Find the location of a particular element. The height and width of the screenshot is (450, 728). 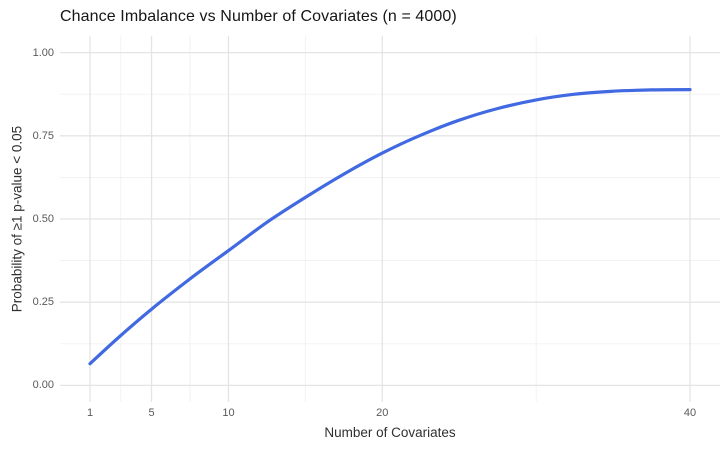

y-tick-label: 0.75 is located at coordinates (43, 135).